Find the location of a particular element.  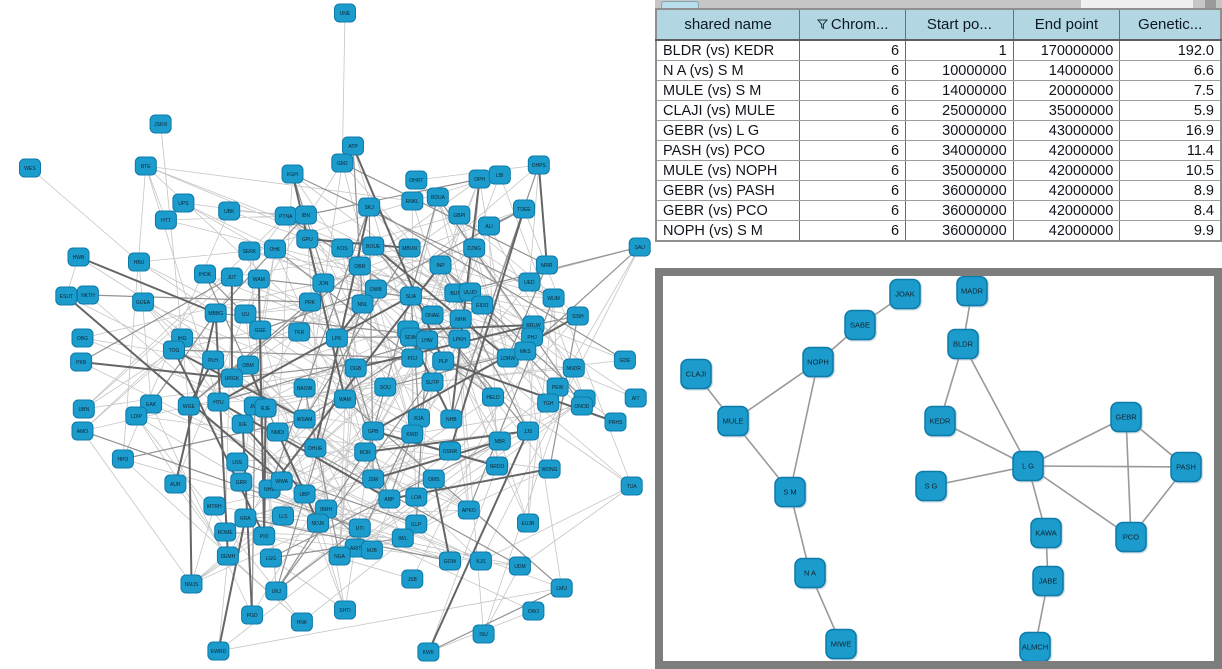

network-edge-noph-s-m is located at coordinates (804, 427).